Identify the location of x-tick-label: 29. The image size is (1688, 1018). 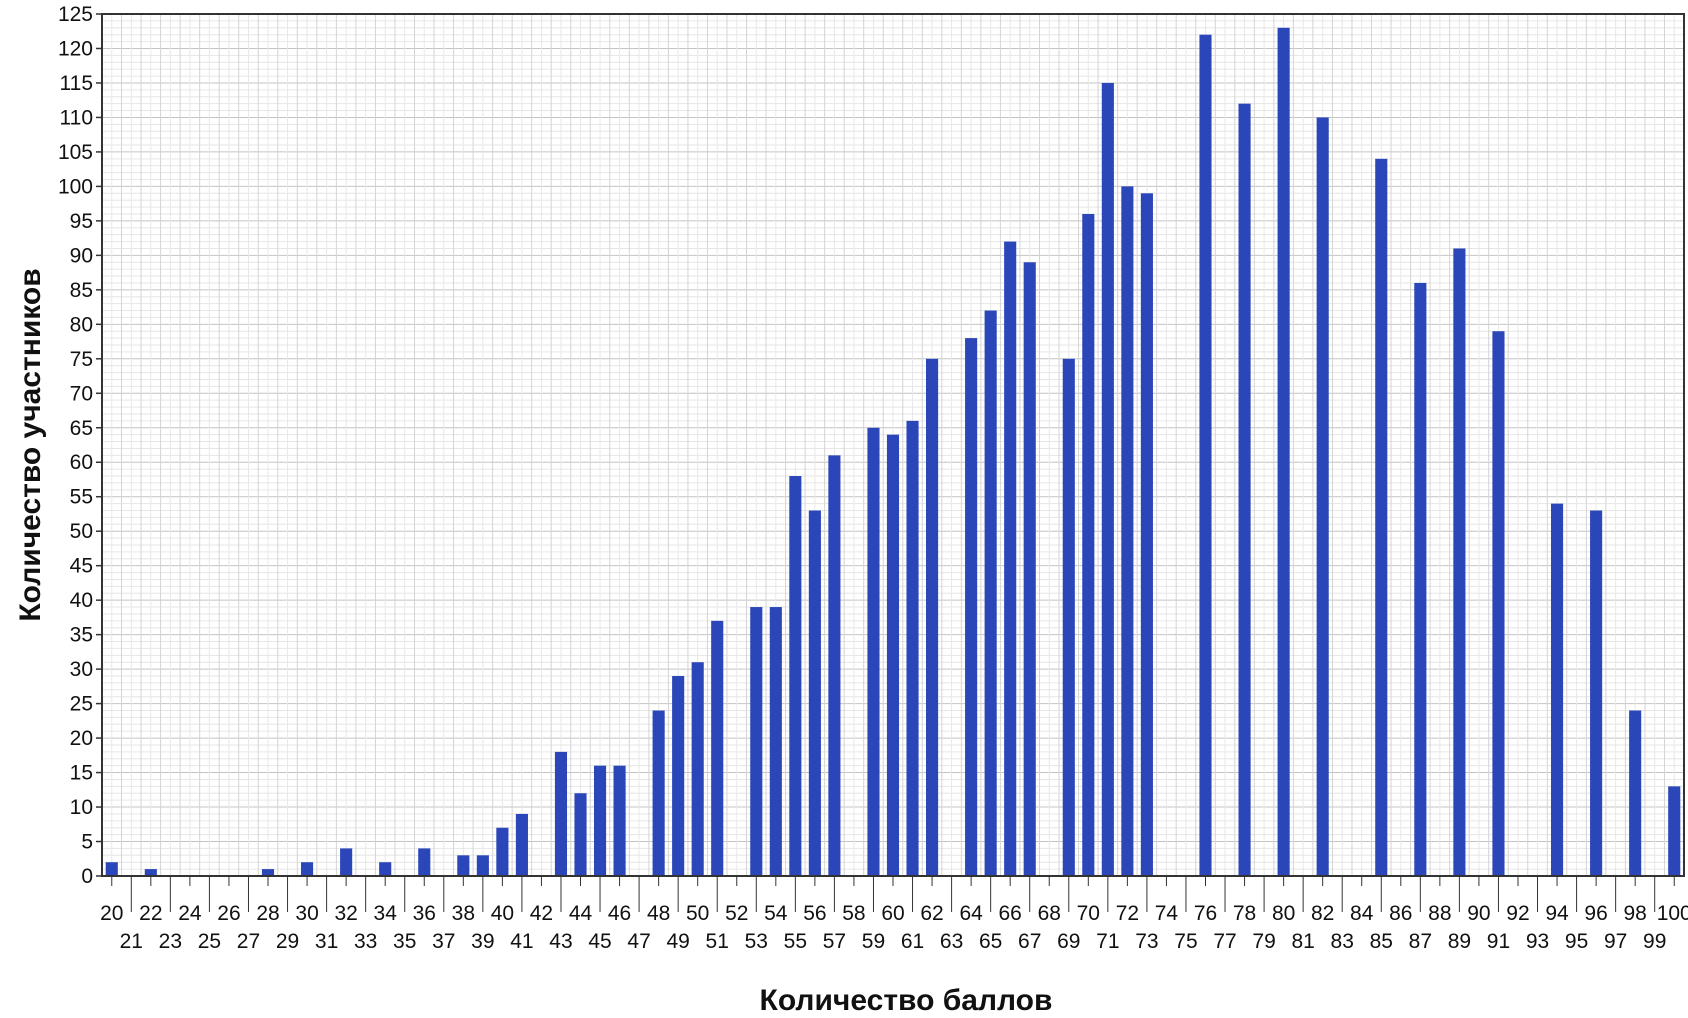
(287, 941).